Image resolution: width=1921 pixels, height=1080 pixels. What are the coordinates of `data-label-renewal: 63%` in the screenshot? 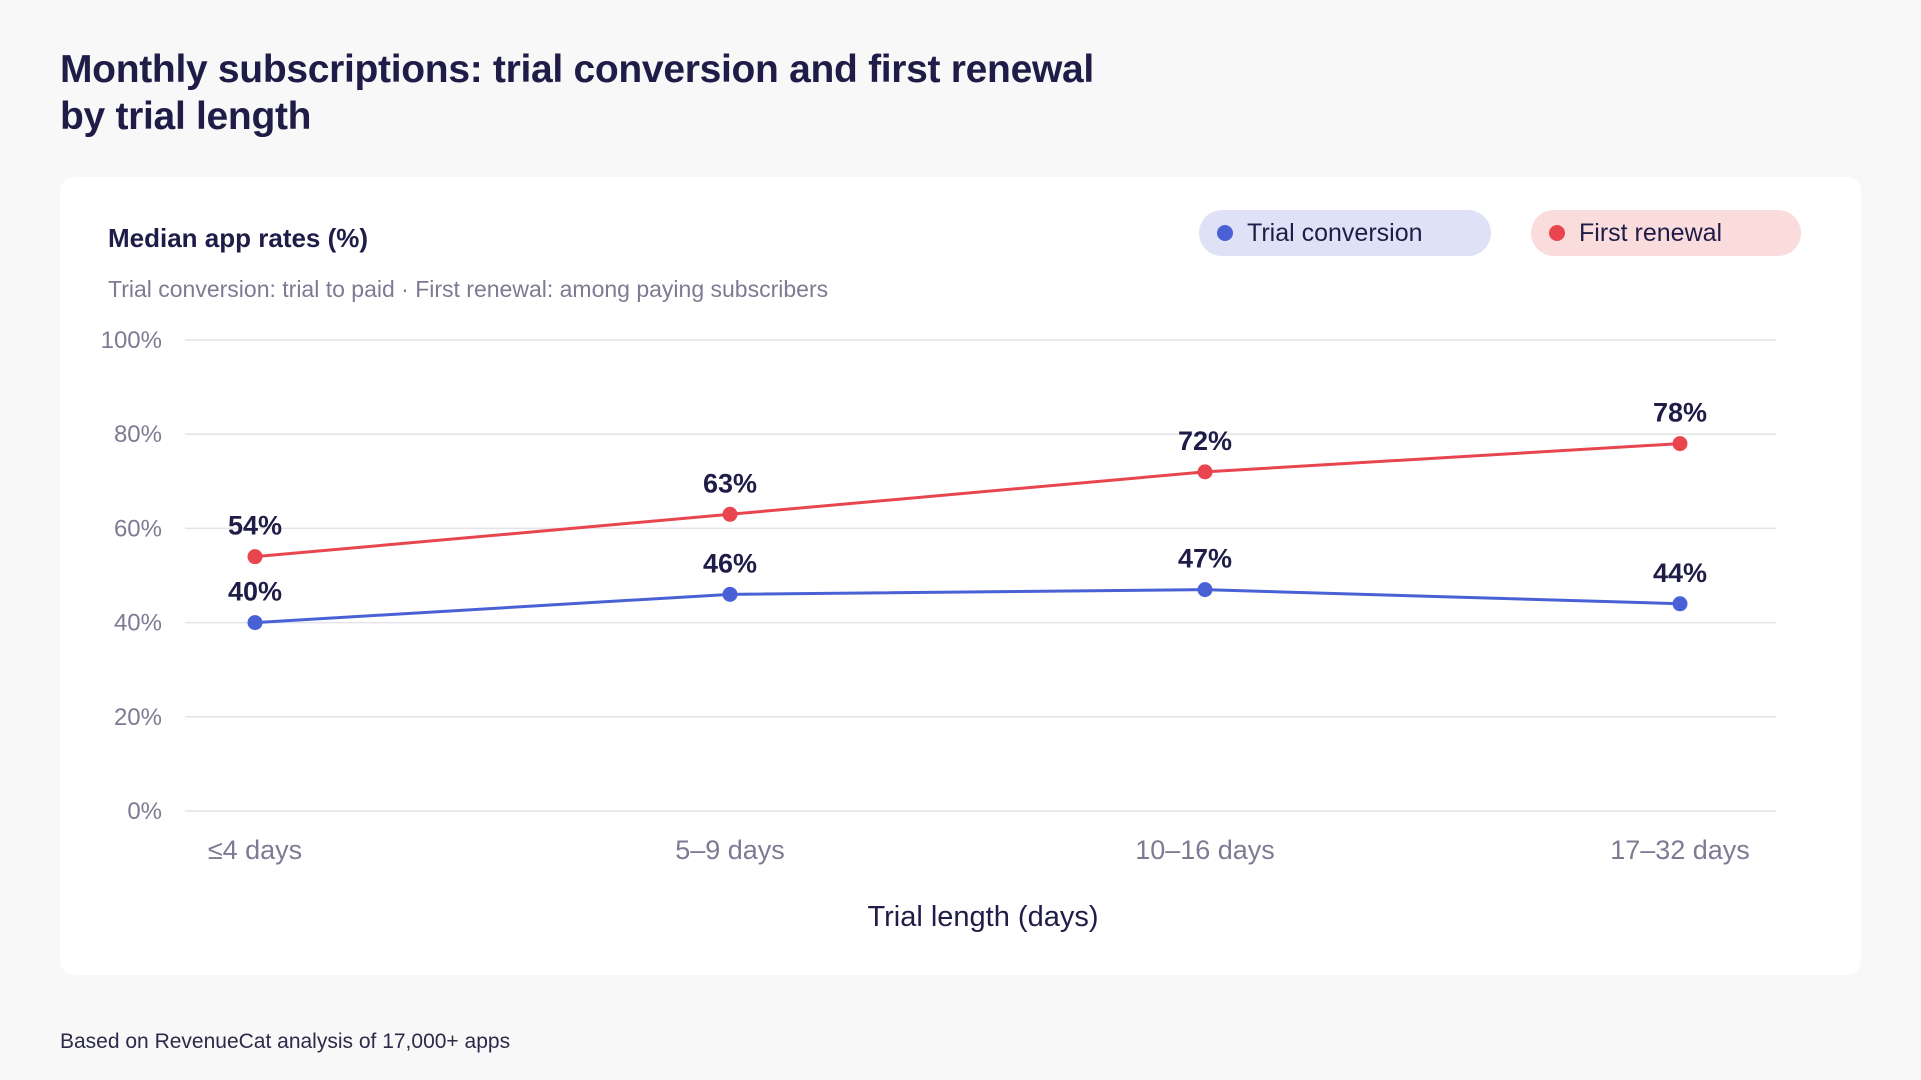 It's located at (730, 483).